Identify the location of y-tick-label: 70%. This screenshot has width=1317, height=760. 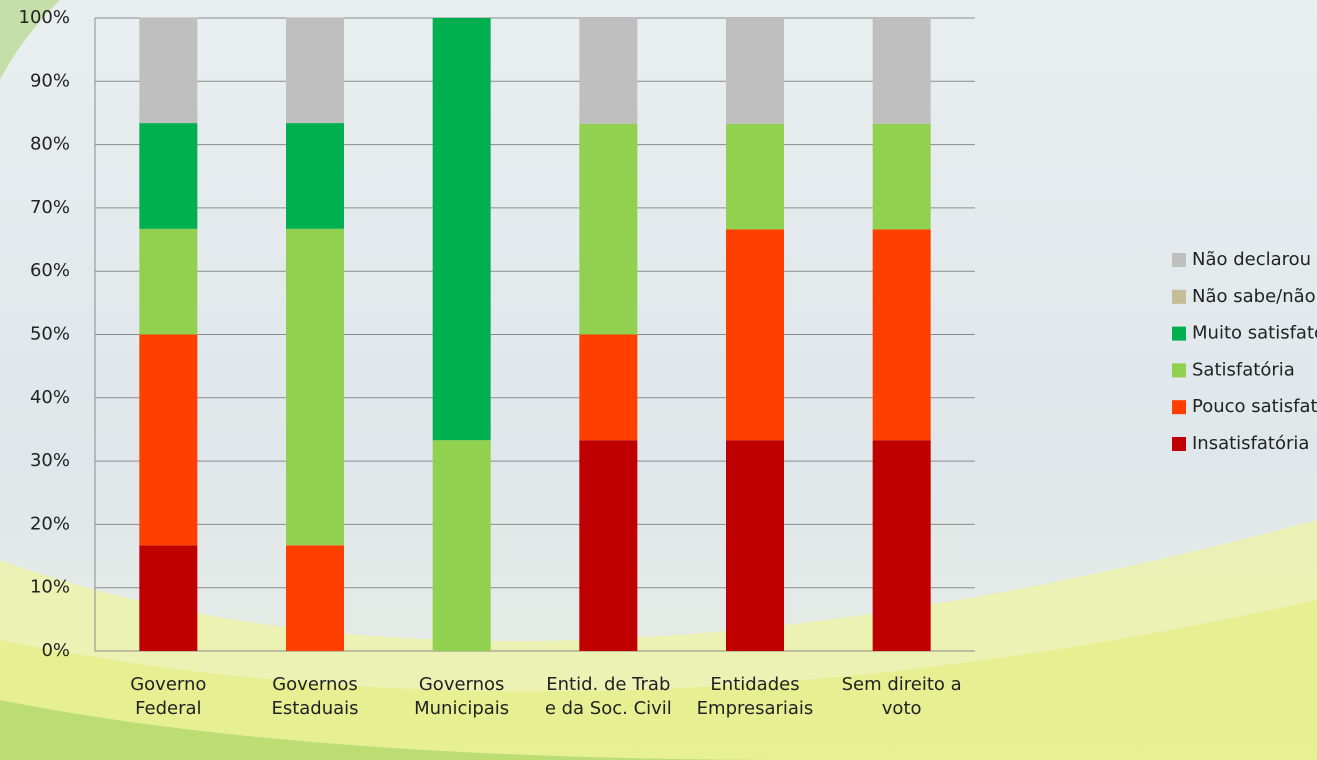
(50, 207).